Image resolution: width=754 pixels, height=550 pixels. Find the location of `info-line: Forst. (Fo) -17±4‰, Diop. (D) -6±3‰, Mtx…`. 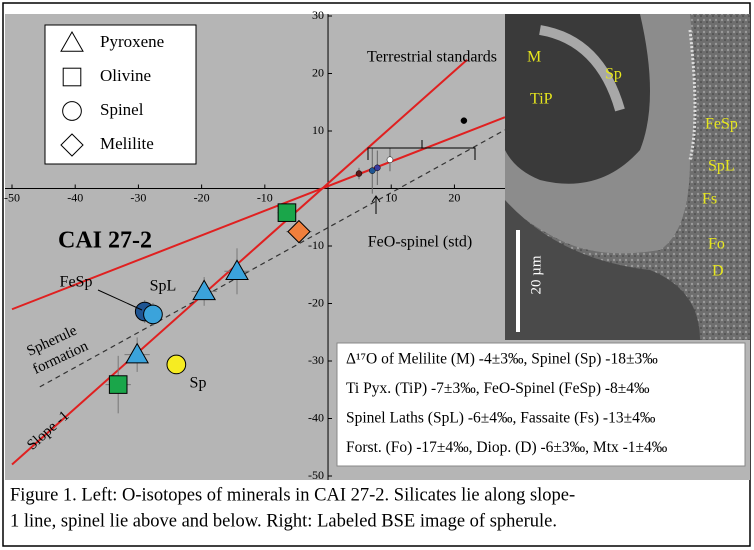

info-line: Forst. (Fo) -17±4‰, Diop. (D) -6±3‰, Mtx… is located at coordinates (507, 447).